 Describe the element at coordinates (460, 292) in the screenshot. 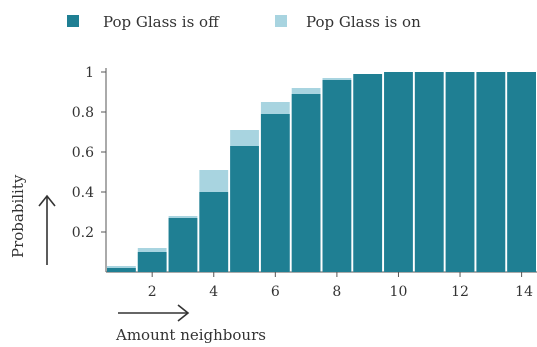

I see `x-tick-label: 12` at that location.